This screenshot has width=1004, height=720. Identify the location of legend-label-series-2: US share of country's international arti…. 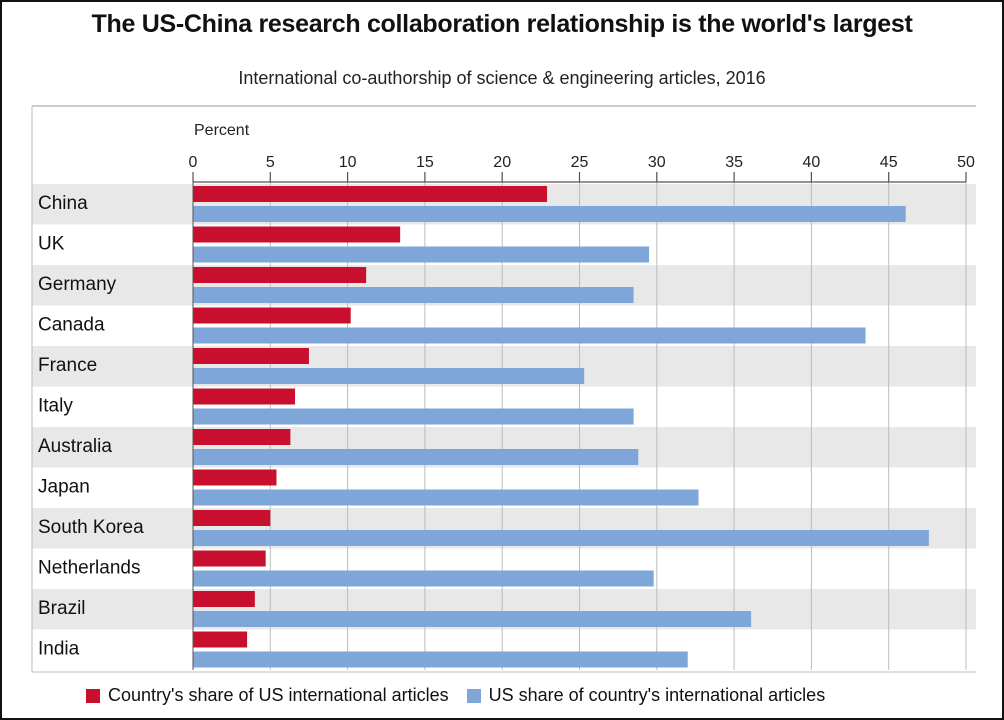
(657, 695).